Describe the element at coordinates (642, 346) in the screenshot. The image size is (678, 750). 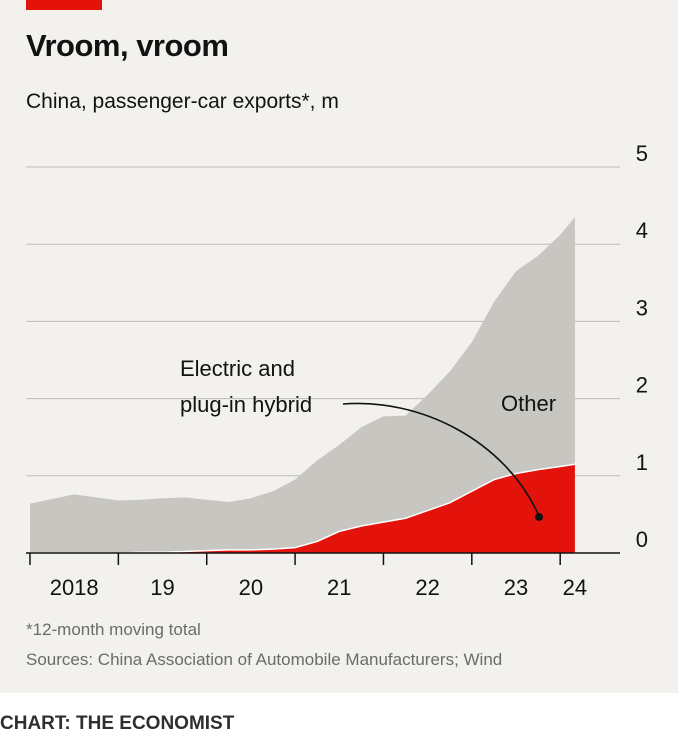
I see `y-axis-labels: 0 1 2 3 4 5` at that location.